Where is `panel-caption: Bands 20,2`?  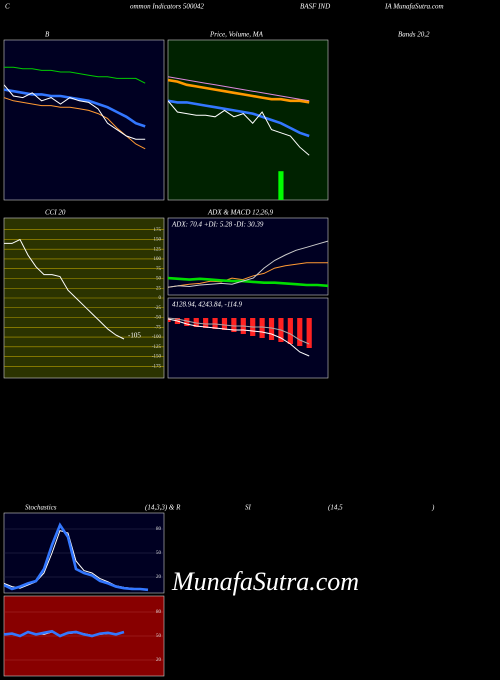 panel-caption: Bands 20,2 is located at coordinates (414, 35).